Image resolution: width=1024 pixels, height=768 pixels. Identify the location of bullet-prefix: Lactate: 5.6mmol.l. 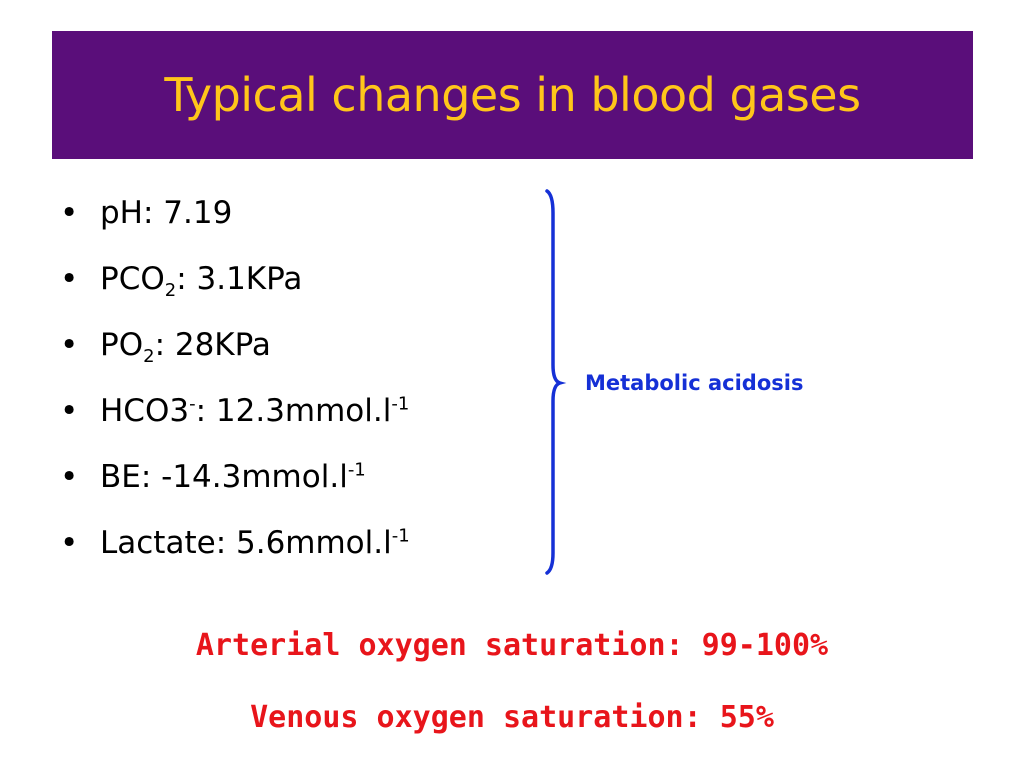
(246, 543).